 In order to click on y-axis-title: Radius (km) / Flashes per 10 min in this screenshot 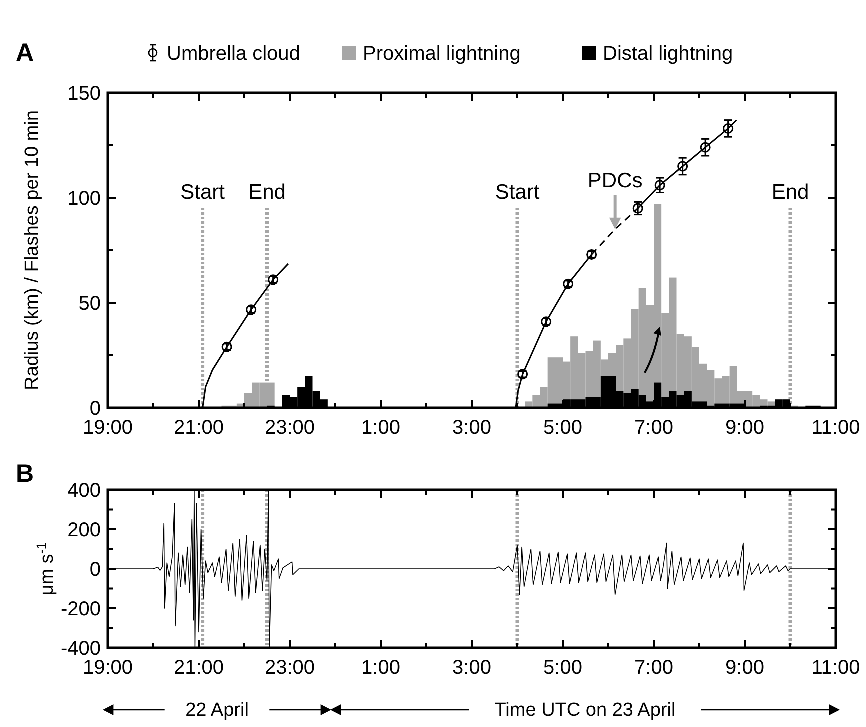, I will do `click(32, 250)`.